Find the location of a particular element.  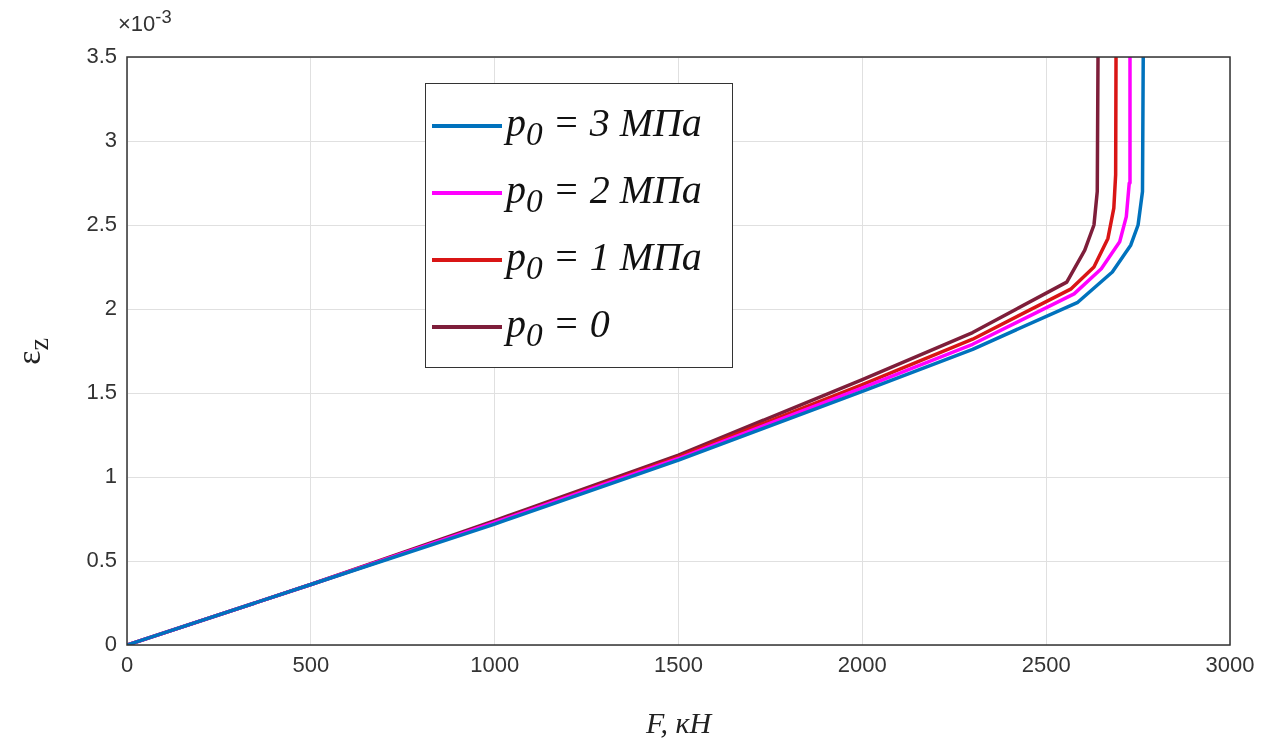

text: ×10$^{-3}$ is located at coordinates (145, 22).